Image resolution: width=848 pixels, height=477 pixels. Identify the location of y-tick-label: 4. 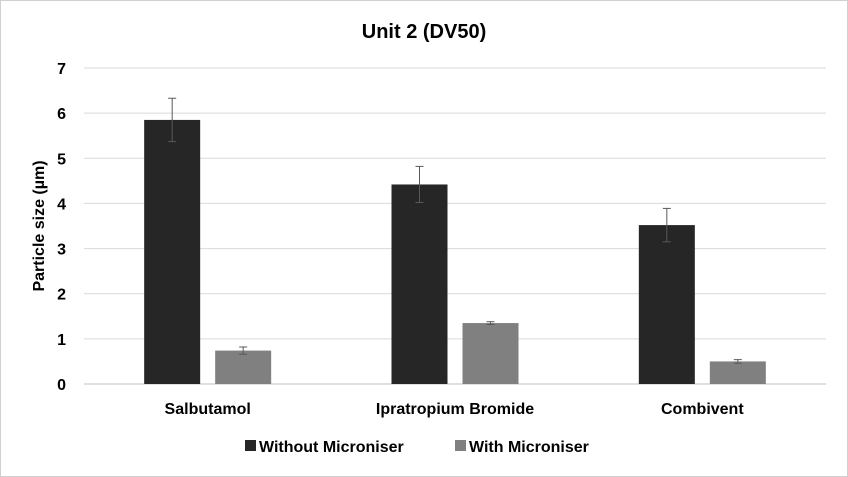
(61, 204).